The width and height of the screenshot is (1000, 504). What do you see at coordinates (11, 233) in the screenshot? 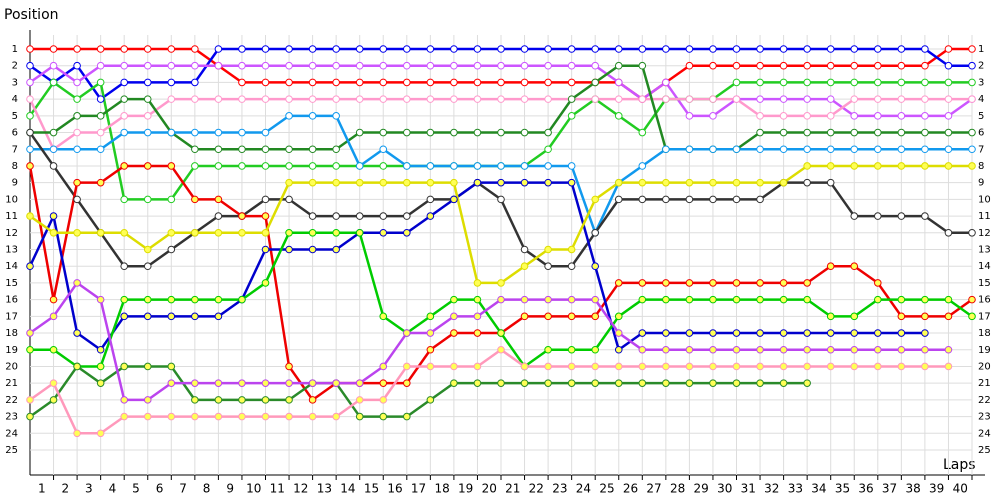
I see `y-tick-label: 12` at bounding box center [11, 233].